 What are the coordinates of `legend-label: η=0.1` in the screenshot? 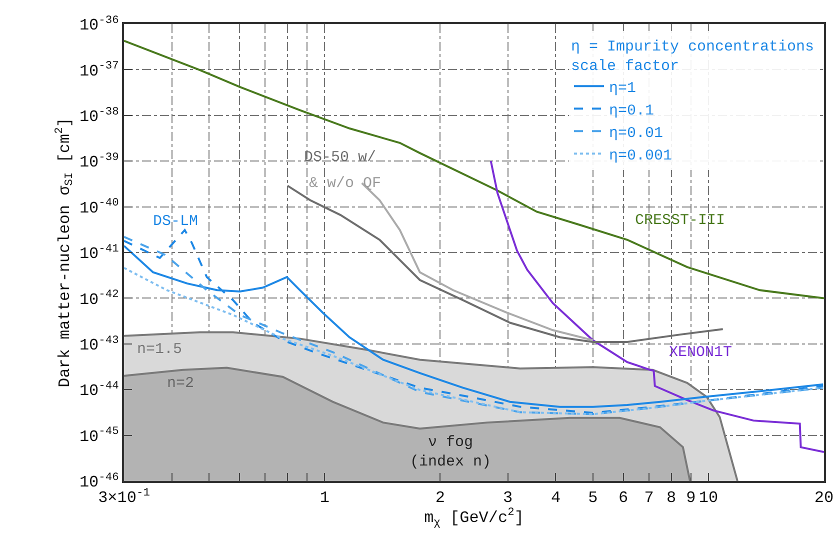 It's located at (631, 111).